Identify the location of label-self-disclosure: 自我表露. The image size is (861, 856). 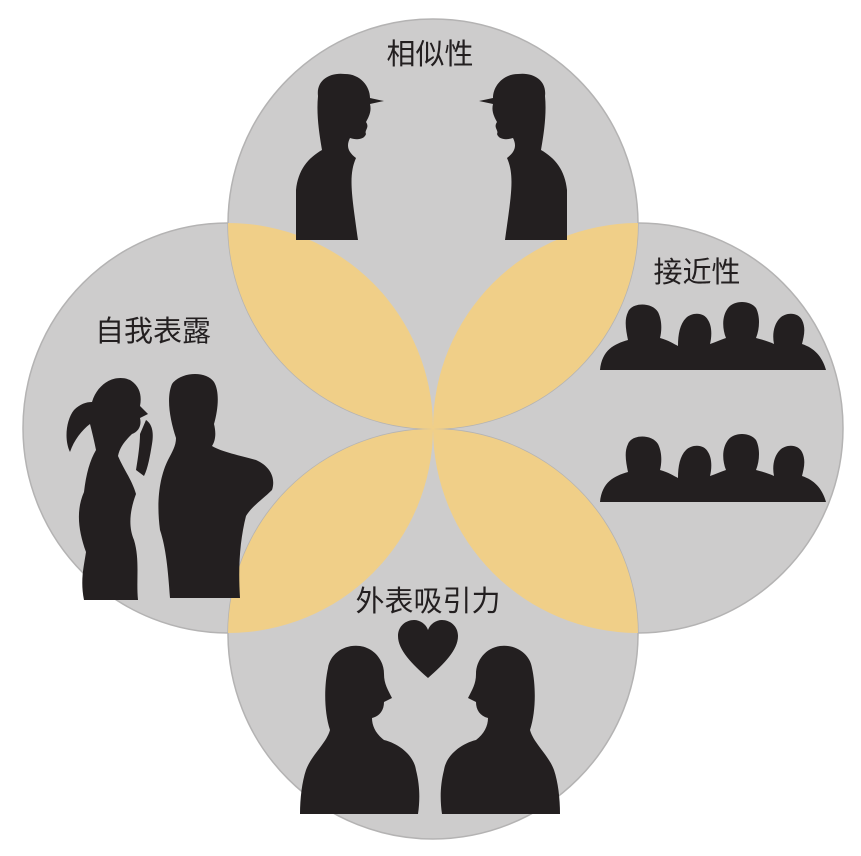
(153, 331).